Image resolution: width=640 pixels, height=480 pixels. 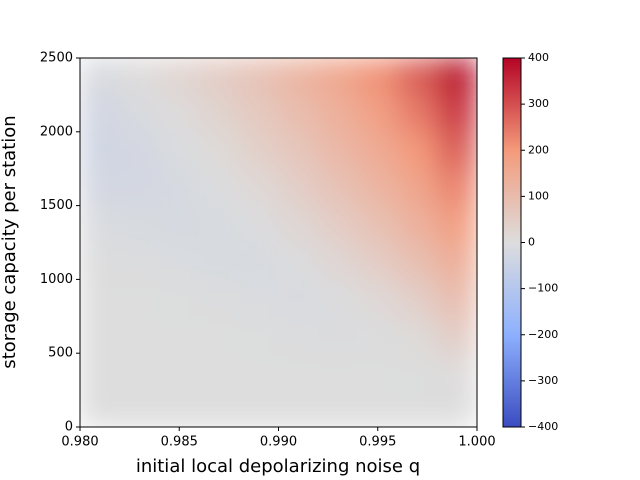 I want to click on colorbar-tick-label: 0, so click(x=531, y=242).